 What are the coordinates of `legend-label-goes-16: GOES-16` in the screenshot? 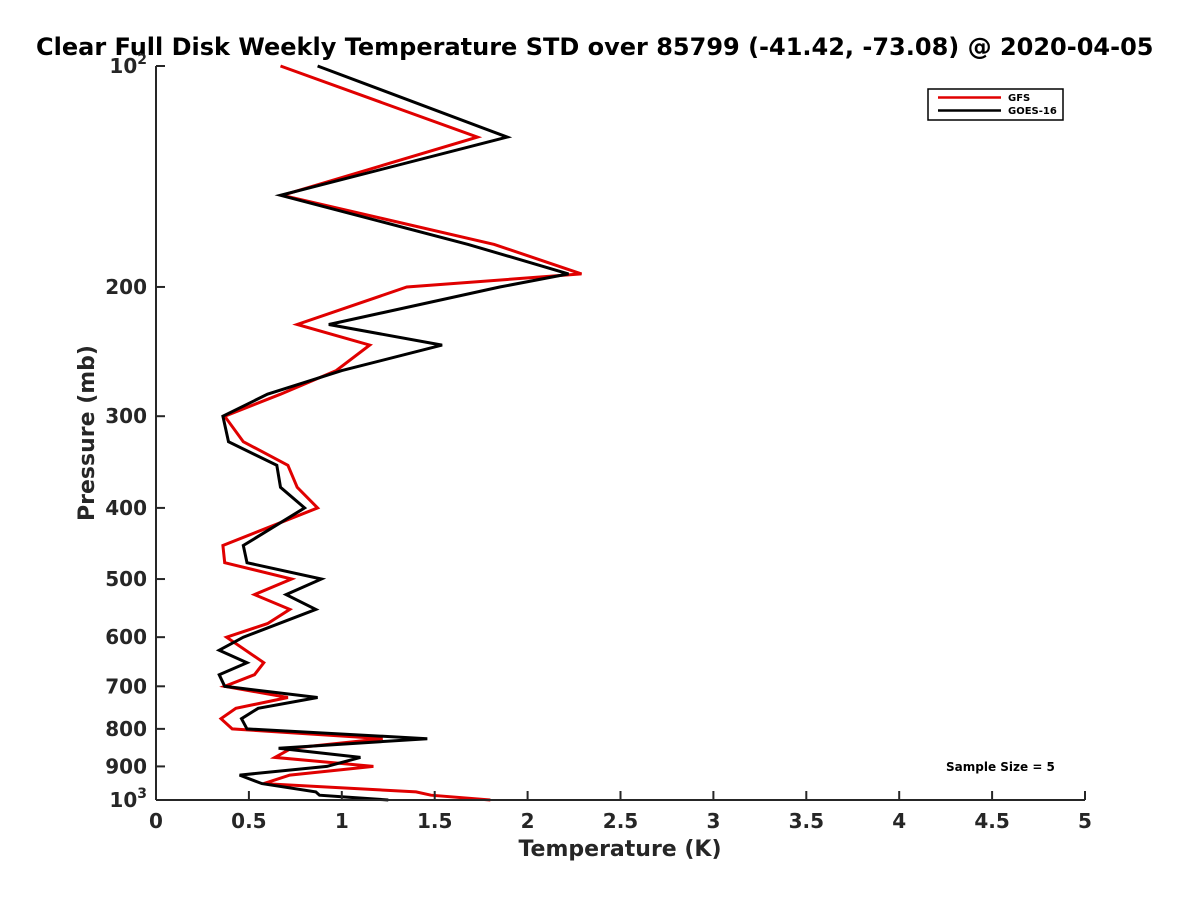 It's located at (1032, 111).